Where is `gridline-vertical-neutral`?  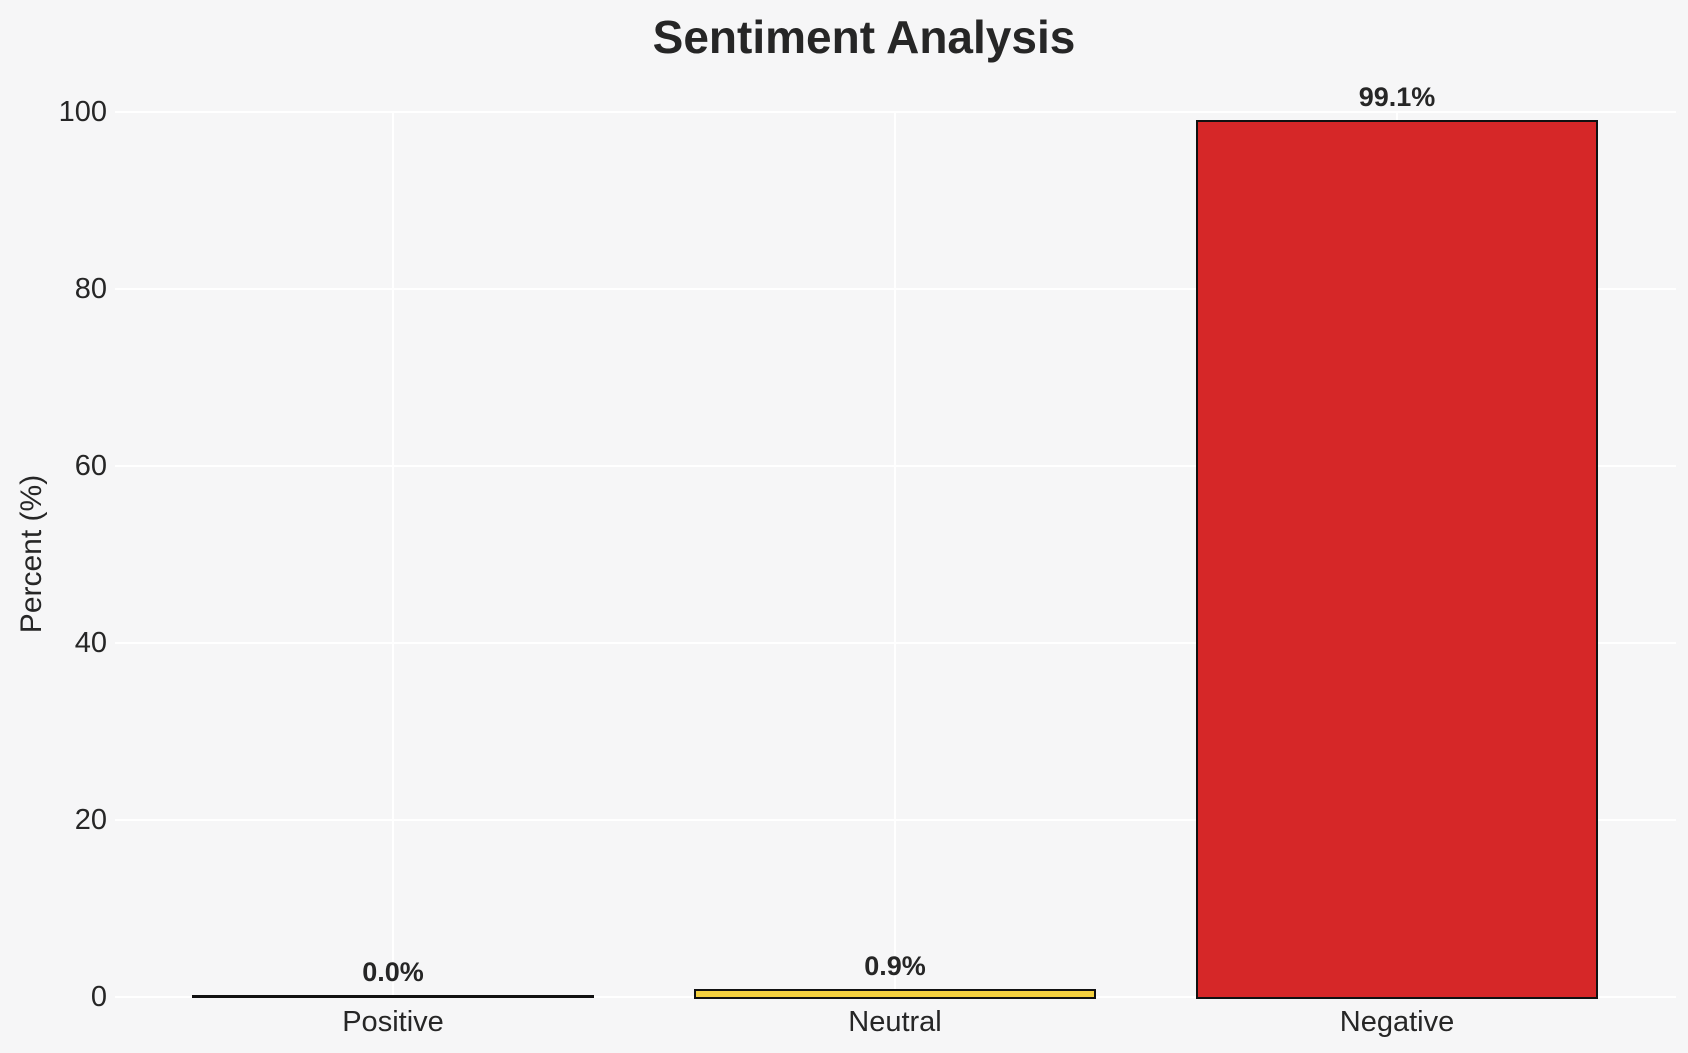
gridline-vertical-neutral is located at coordinates (895, 554).